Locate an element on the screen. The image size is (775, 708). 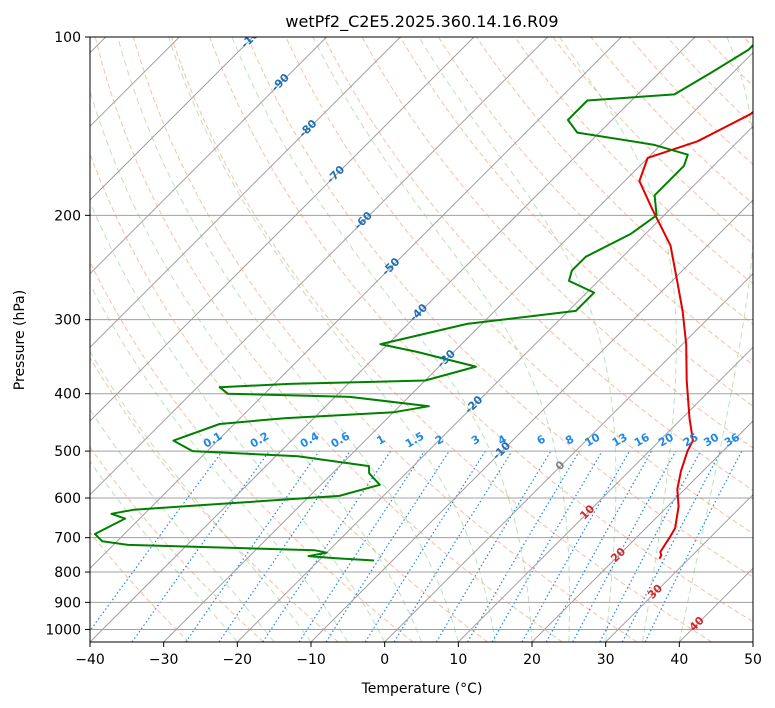
mixing-ratio-label: 20 is located at coordinates (666, 439).